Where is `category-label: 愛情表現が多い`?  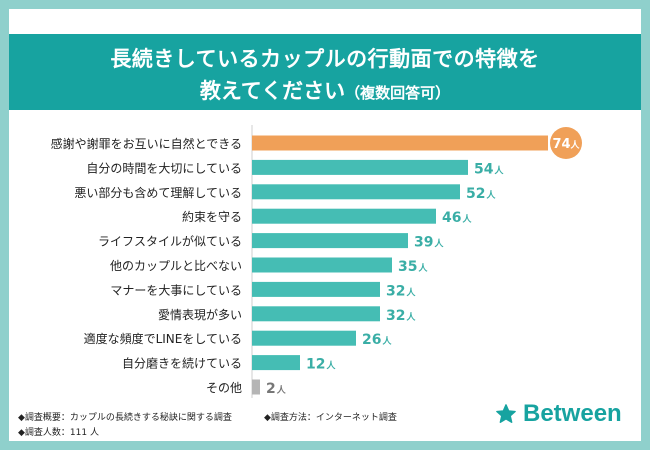 category-label: 愛情表現が多い is located at coordinates (200, 314).